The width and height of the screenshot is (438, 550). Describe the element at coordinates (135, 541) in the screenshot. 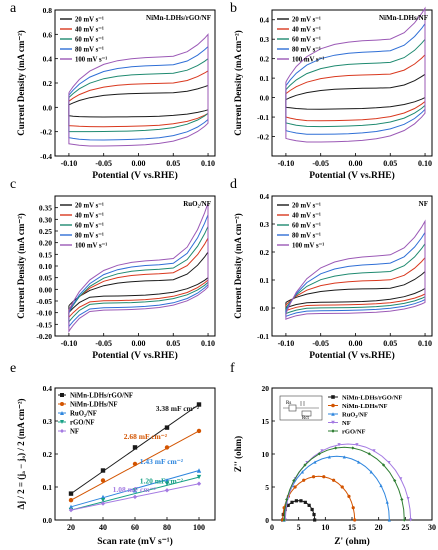

I see `x-axis-title: Scan rate (mV s⁻¹)` at that location.